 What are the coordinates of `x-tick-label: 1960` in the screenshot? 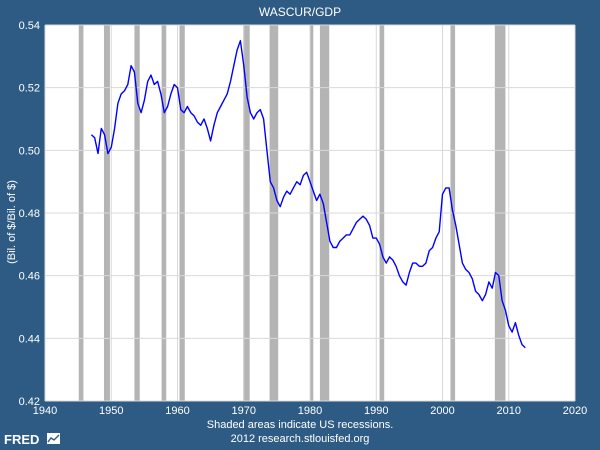 It's located at (177, 411).